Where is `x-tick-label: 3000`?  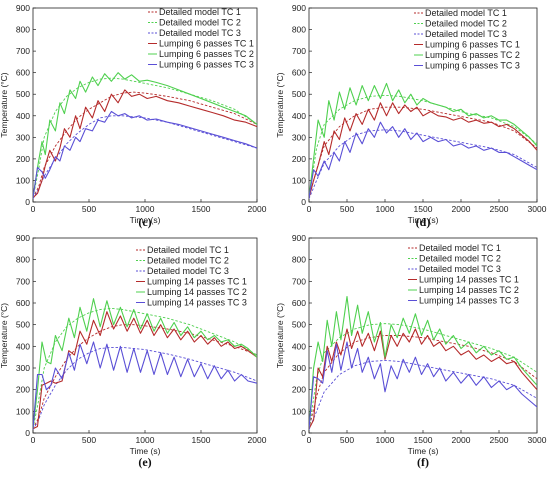
x-tick-label: 3000 is located at coordinates (537, 440).